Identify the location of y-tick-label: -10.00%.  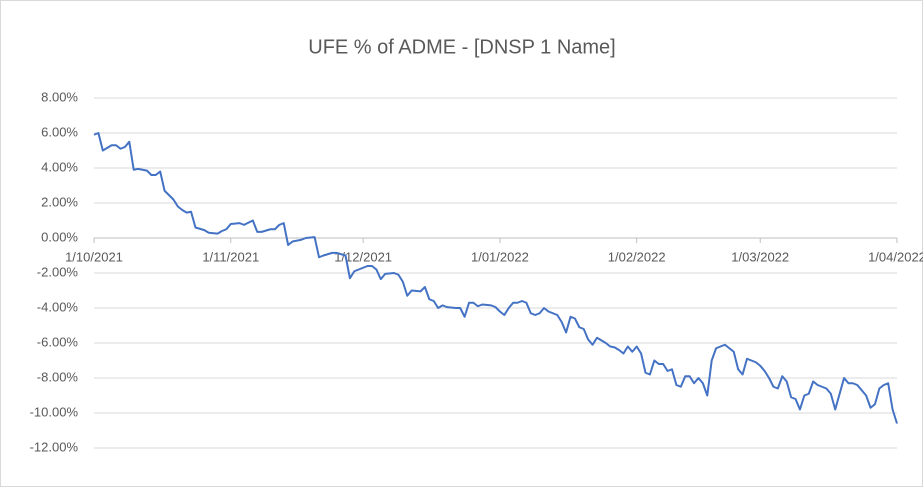
(54, 411).